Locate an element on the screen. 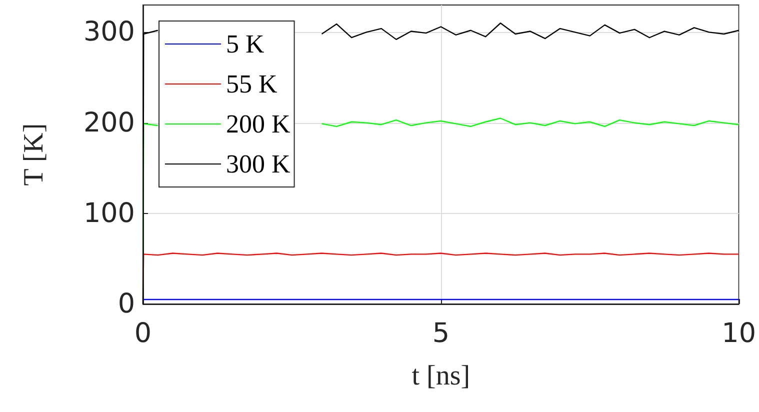 This screenshot has height=412, width=759. x-tick-label: 10 is located at coordinates (739, 333).